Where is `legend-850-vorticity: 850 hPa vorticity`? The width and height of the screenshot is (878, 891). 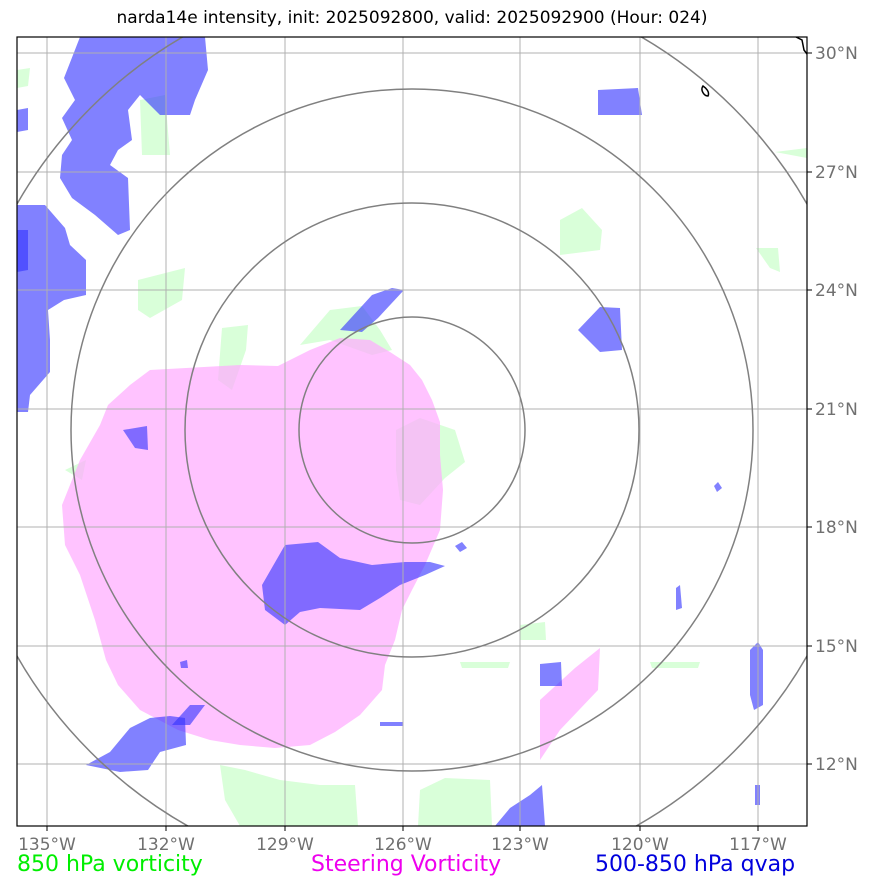 legend-850-vorticity: 850 hPa vorticity is located at coordinates (110, 864).